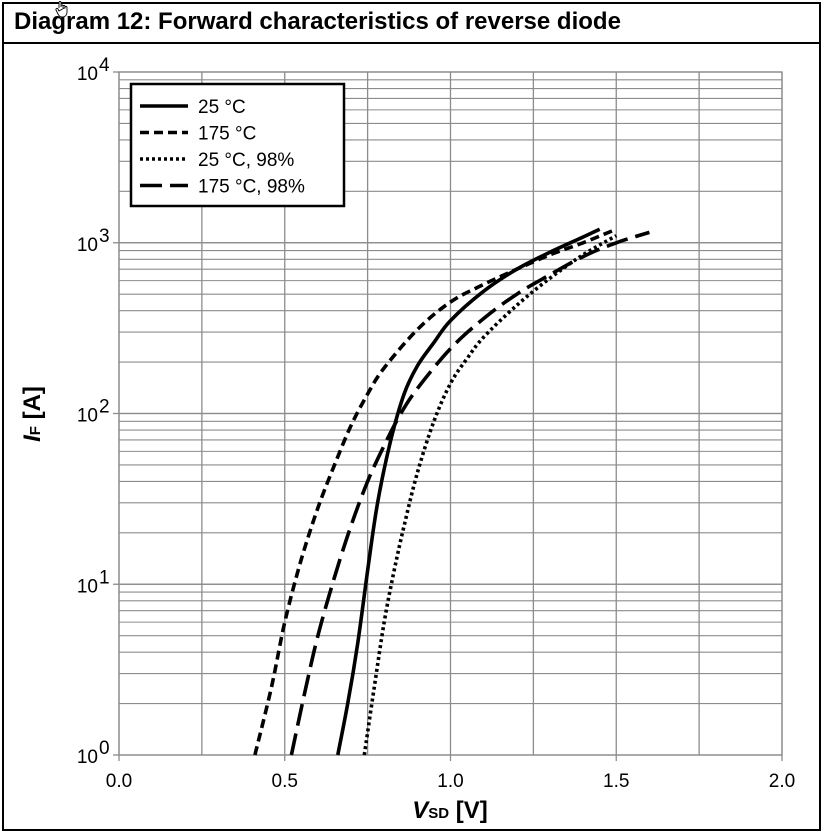  Describe the element at coordinates (246, 160) in the screenshot. I see `legend-label-3: 25 °C, 98%` at that location.